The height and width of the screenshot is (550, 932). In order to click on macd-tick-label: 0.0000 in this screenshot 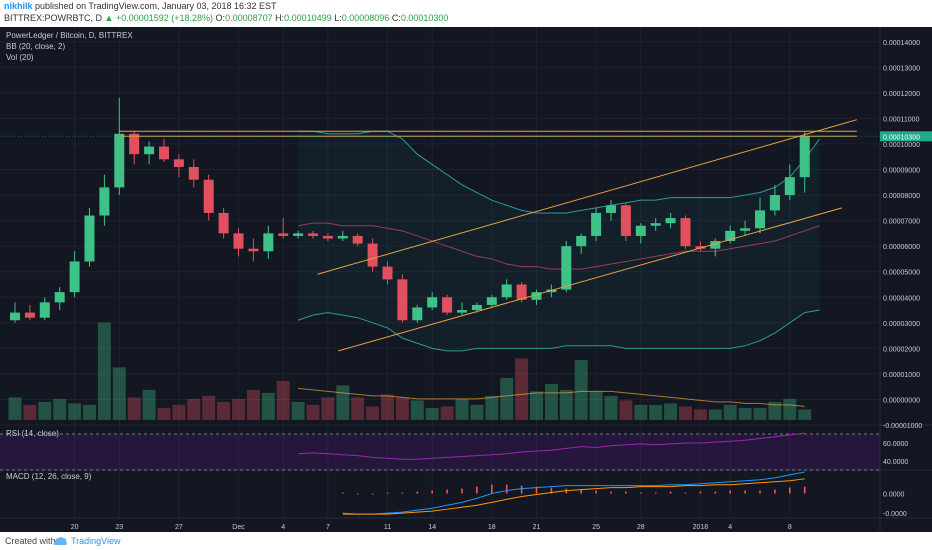, I will do `click(894, 495)`.